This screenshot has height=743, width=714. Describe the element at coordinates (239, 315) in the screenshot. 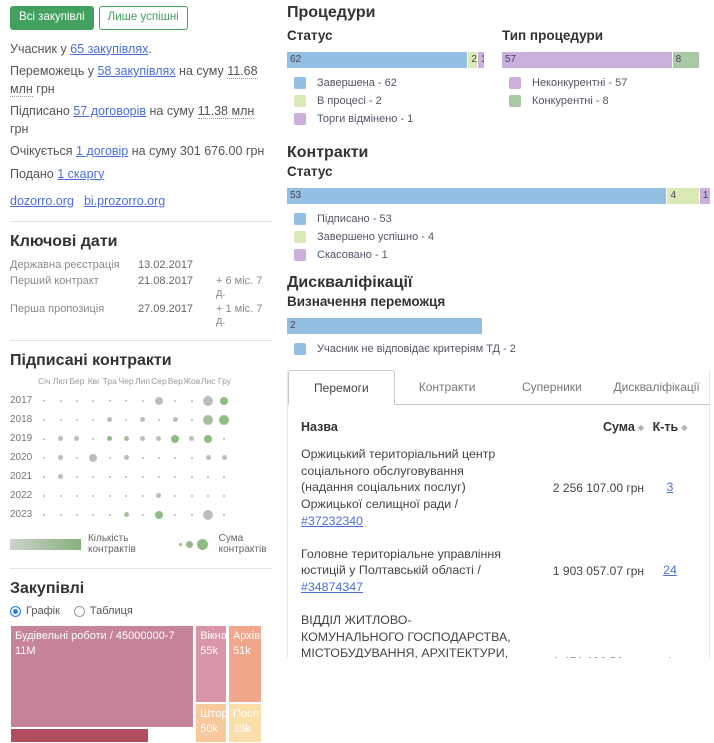

I see `key-date-delta: + 1 міс. 7 д.` at that location.